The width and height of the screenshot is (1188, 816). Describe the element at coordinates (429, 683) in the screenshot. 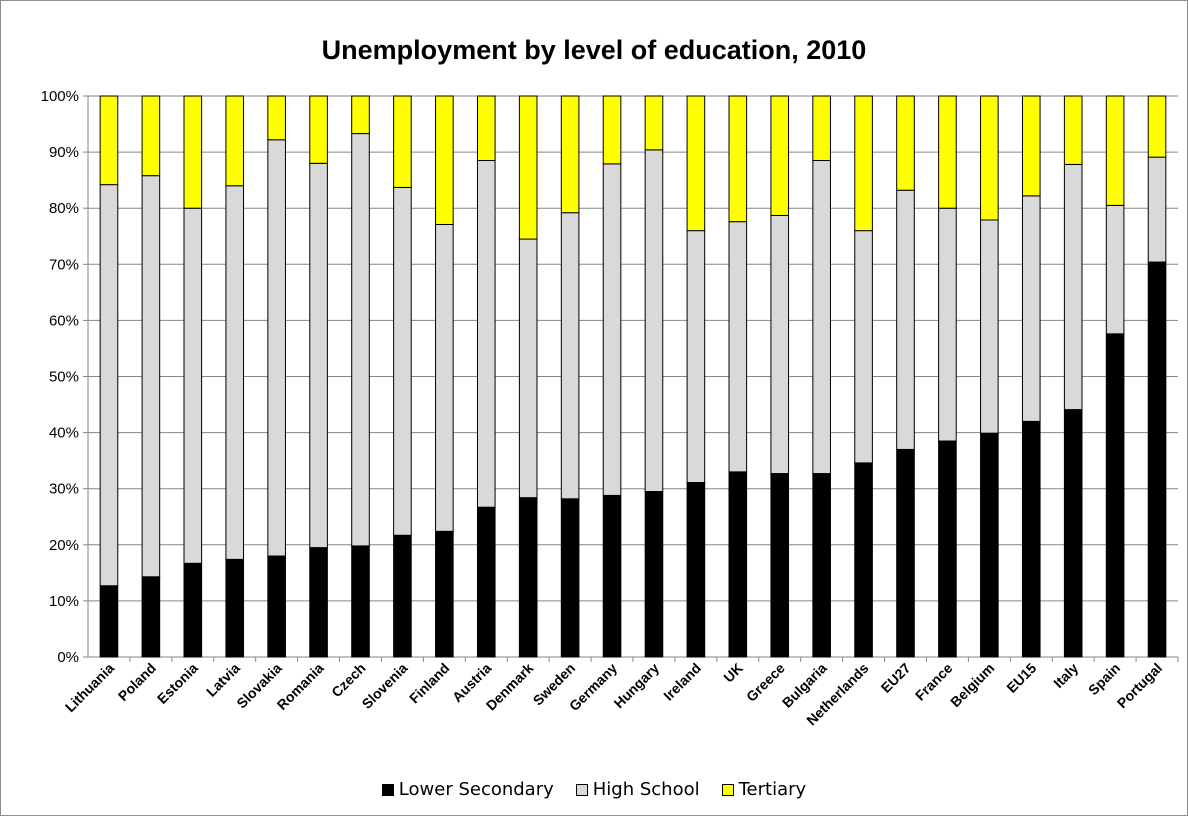

I see `x-tick-label: Finland` at that location.